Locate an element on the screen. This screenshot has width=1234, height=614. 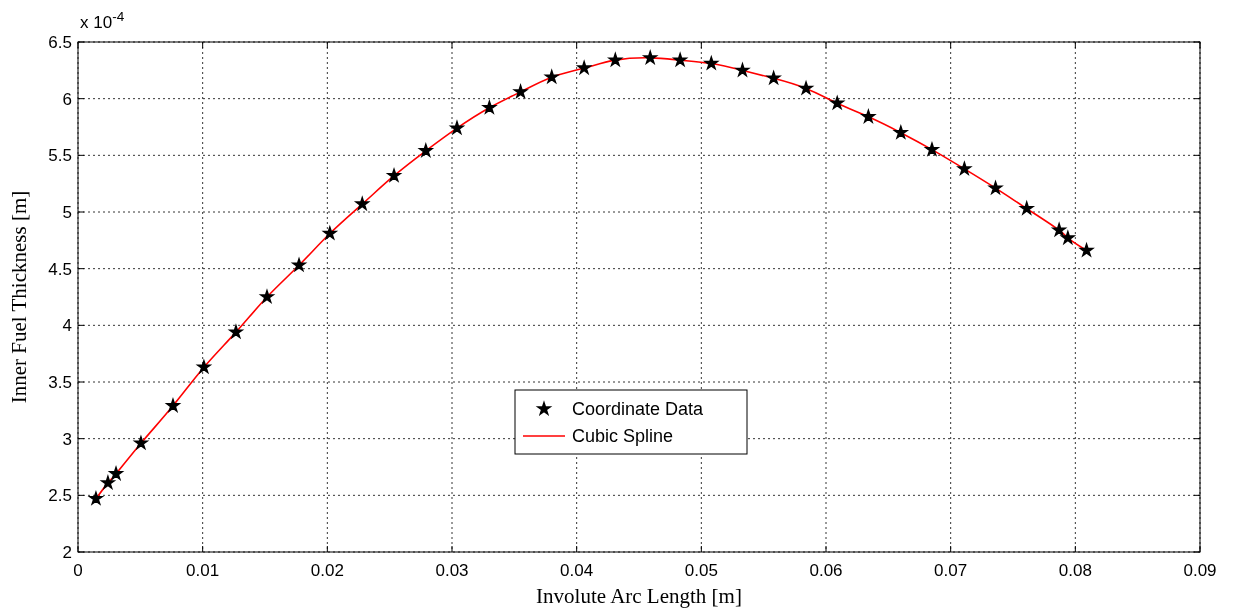
x-tick-label: 0.01 is located at coordinates (203, 570).